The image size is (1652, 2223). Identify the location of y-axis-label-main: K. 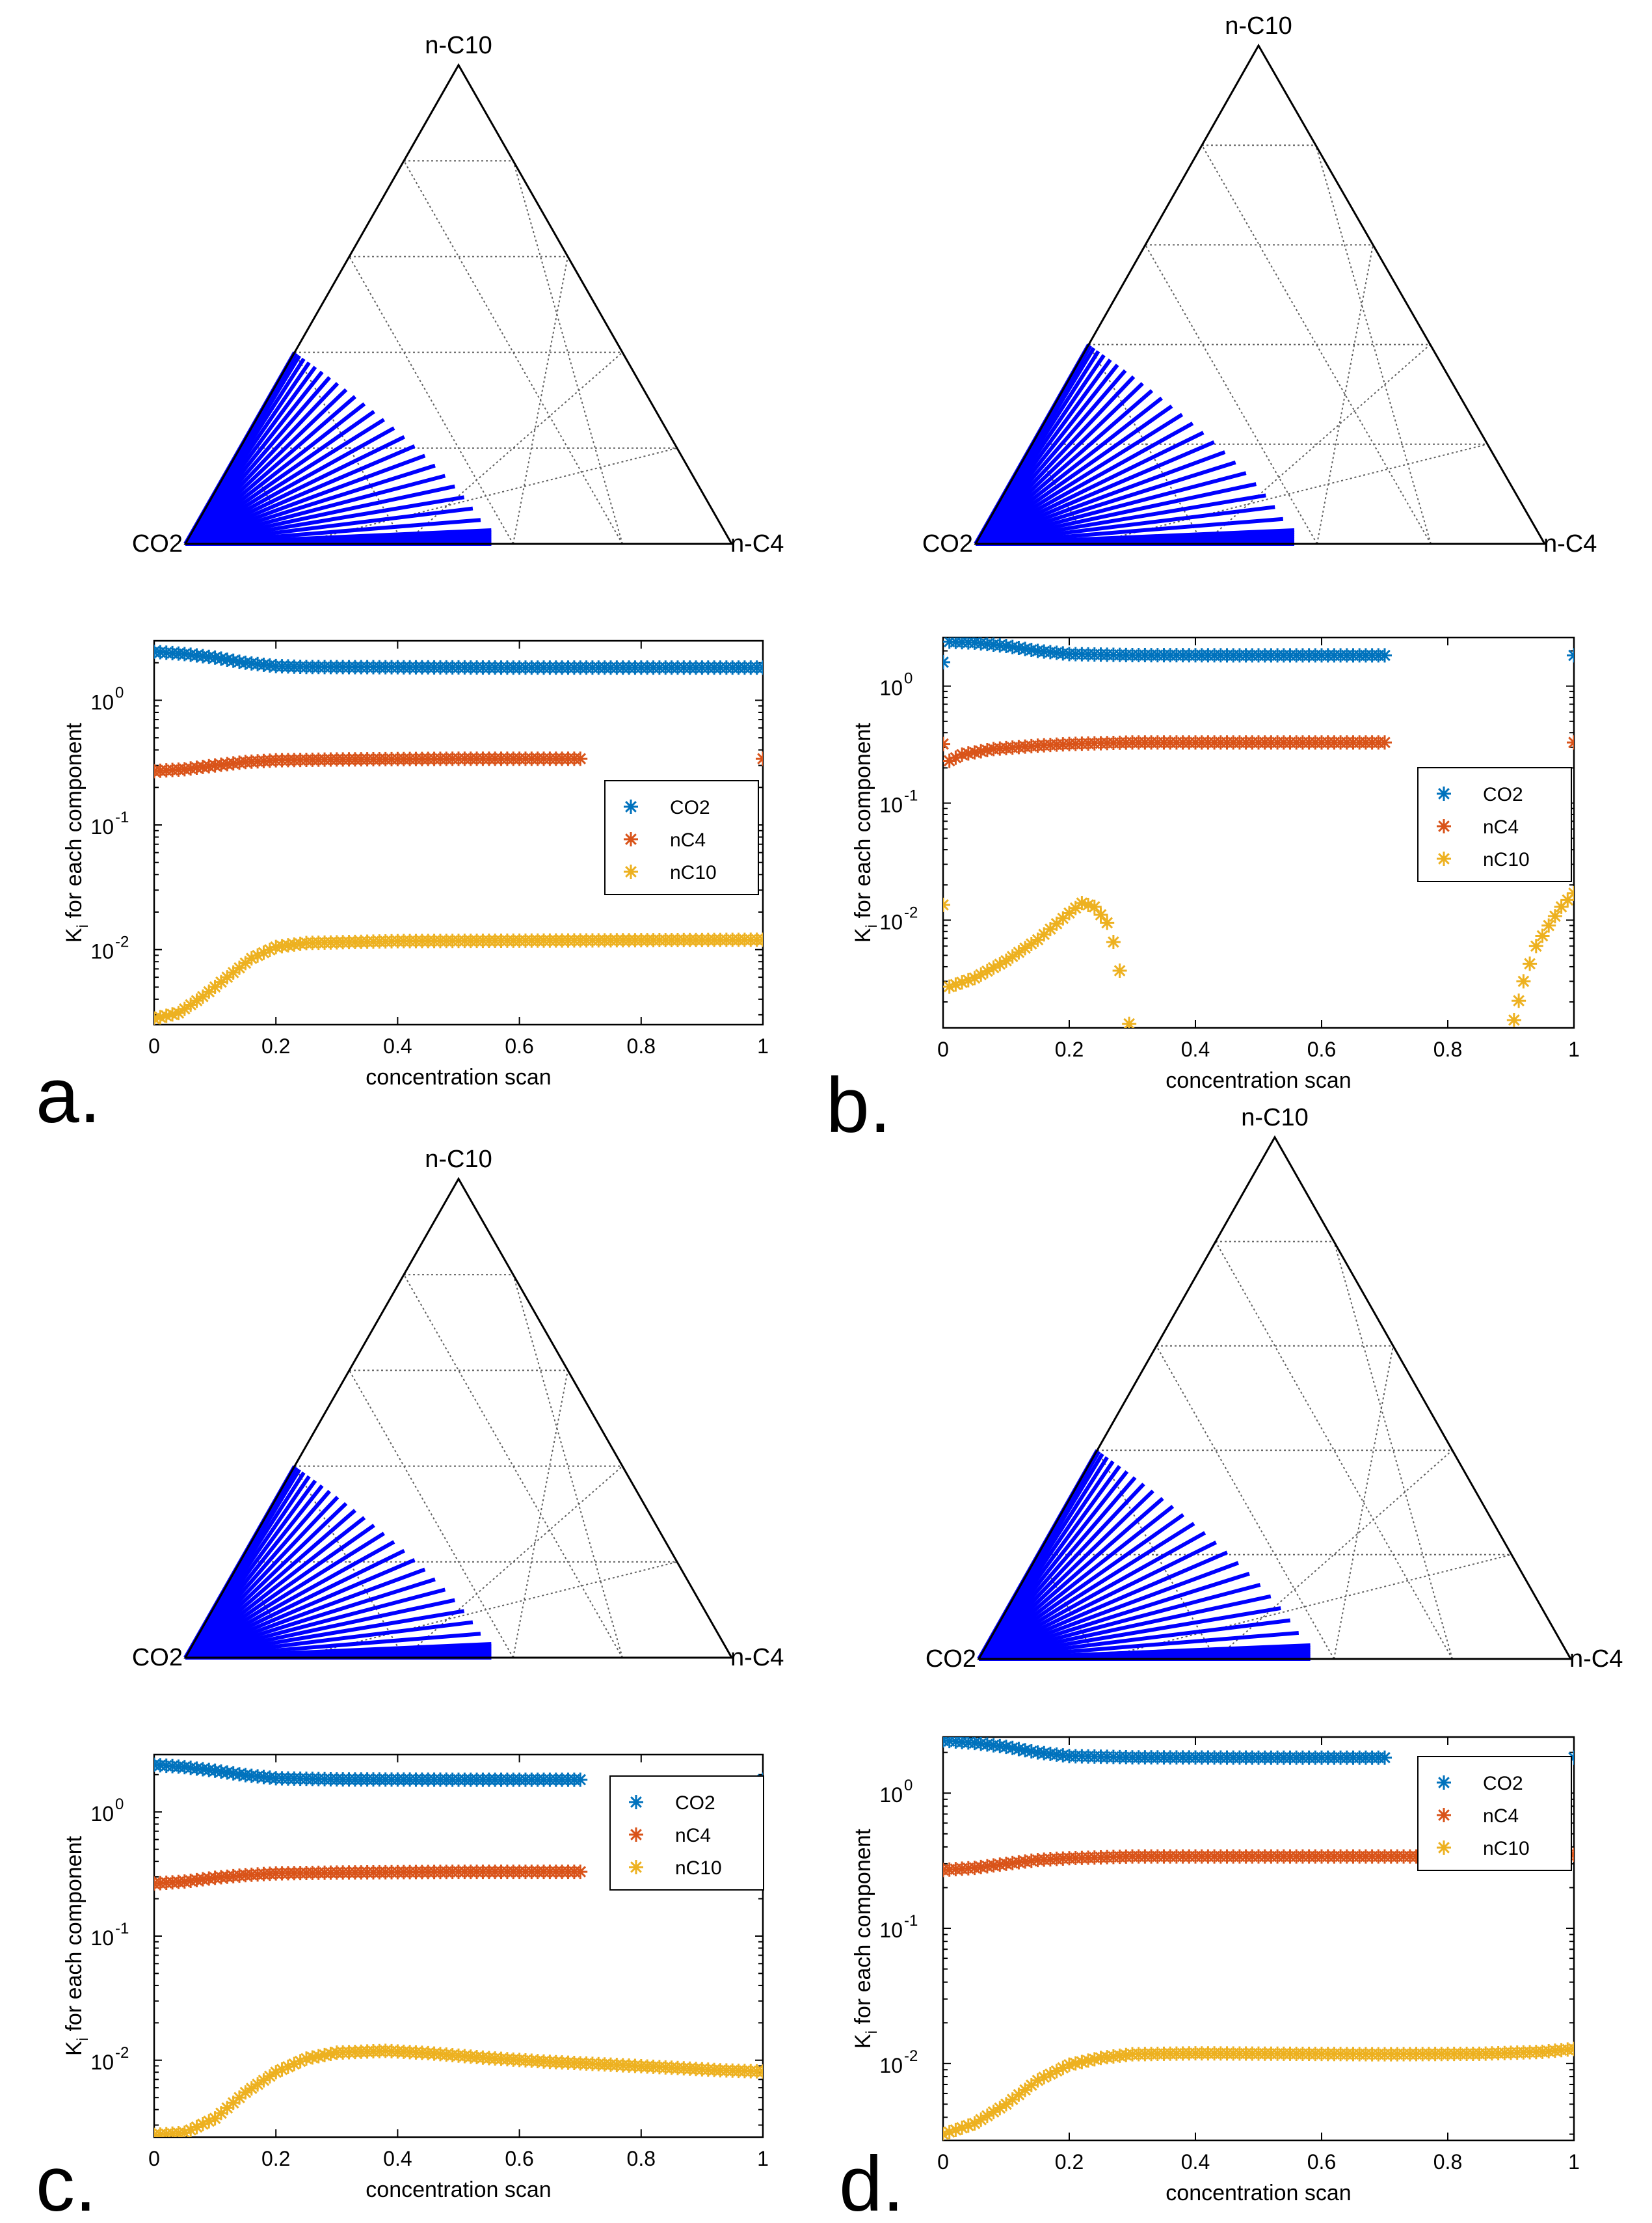
(74, 2048).